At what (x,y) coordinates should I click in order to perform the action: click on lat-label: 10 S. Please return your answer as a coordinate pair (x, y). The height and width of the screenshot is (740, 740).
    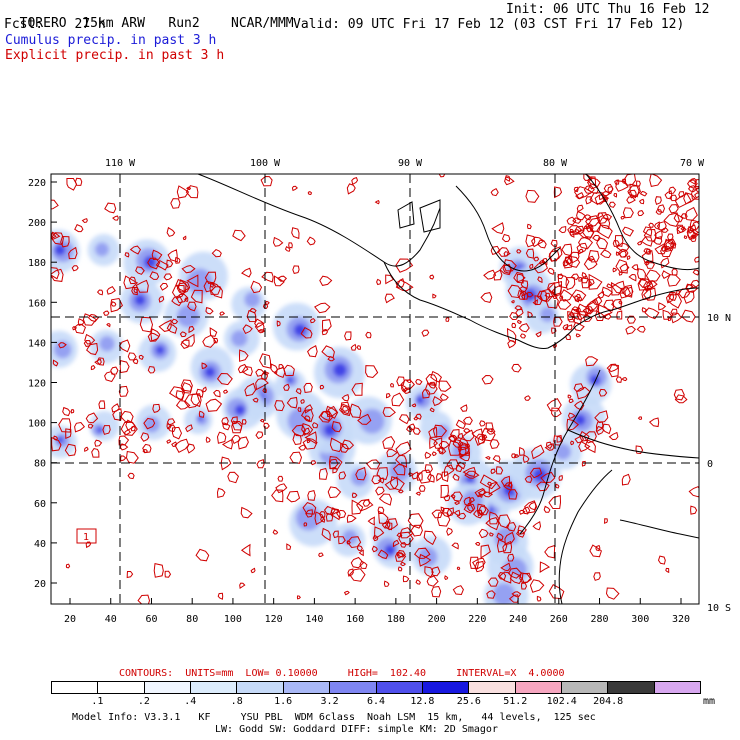
    Looking at the image, I should click on (719, 608).